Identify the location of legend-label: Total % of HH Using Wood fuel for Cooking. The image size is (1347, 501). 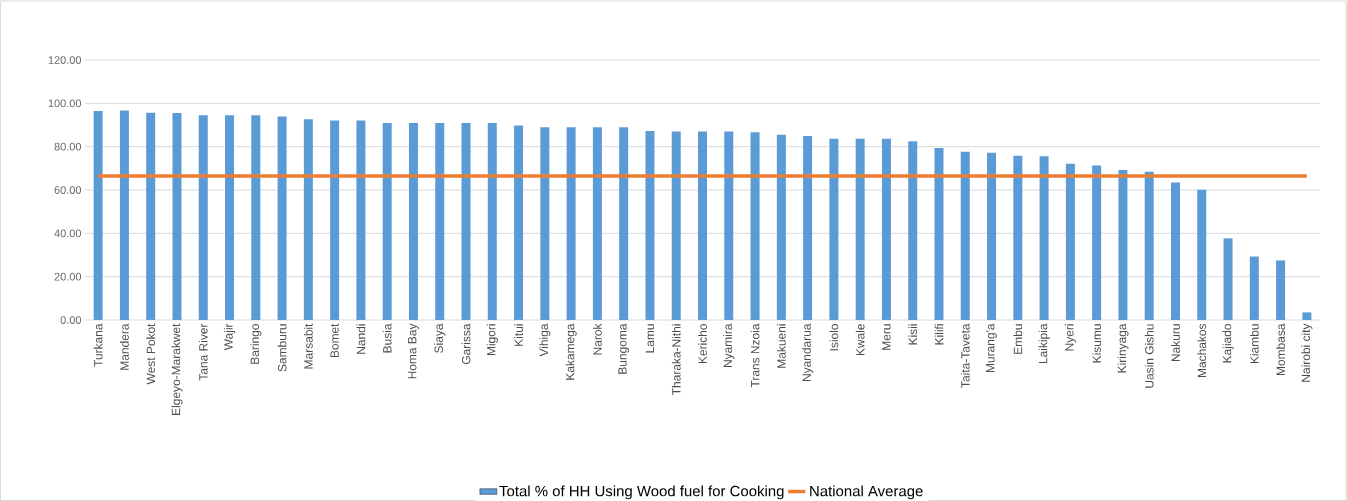
(641, 492).